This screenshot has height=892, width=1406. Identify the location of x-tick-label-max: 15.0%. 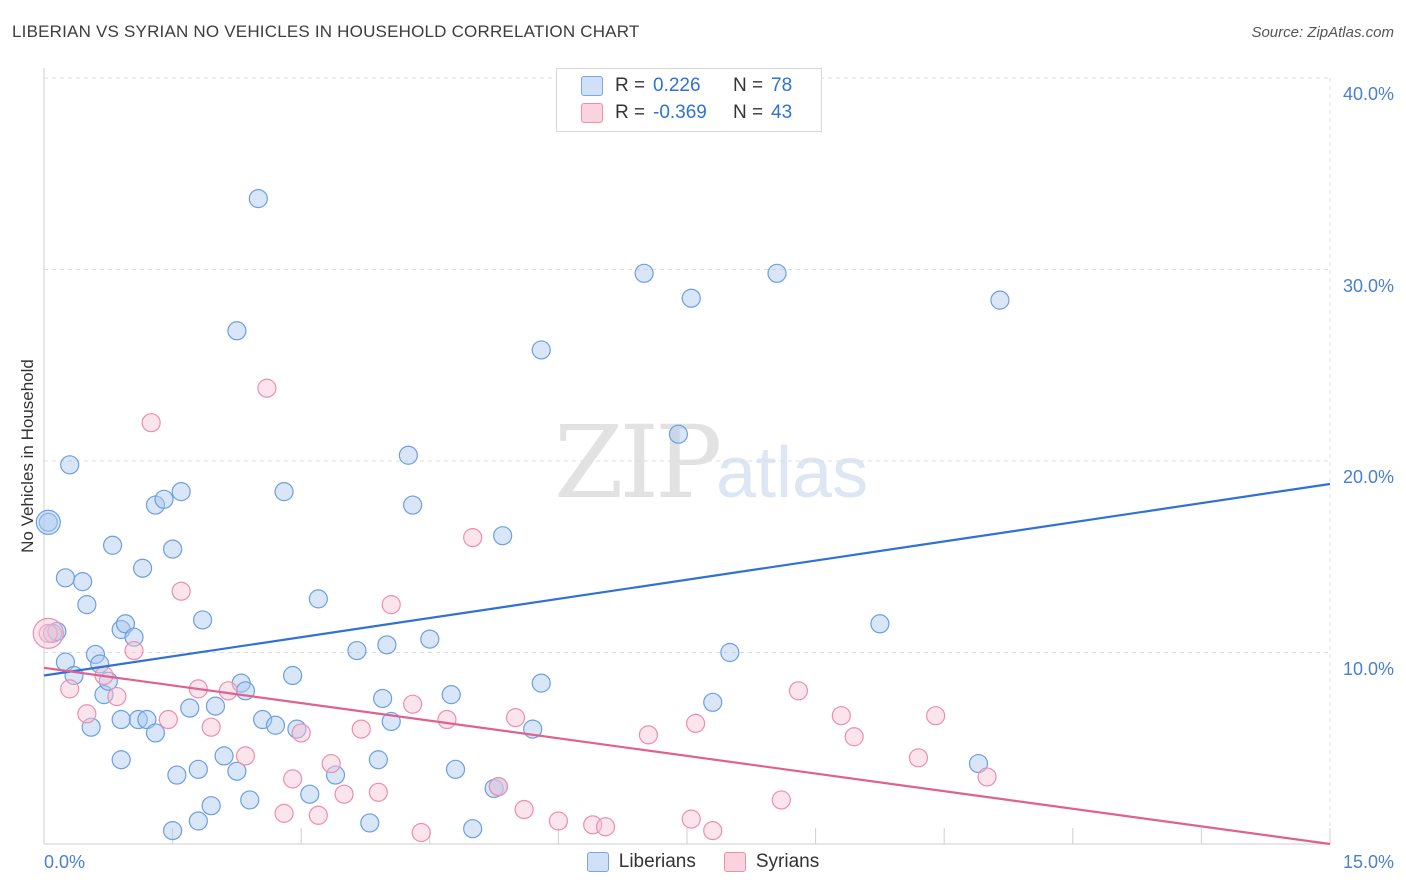
(1368, 862).